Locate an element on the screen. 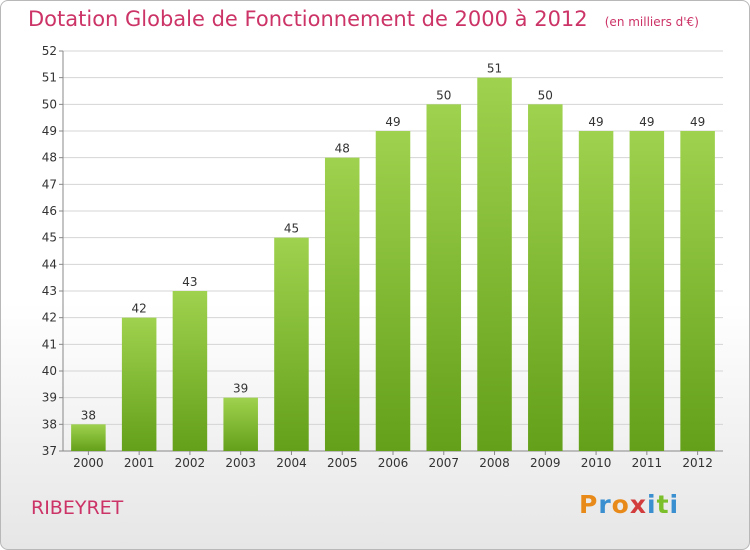 This screenshot has width=750, height=550. y-tick-label: 47 is located at coordinates (49, 184).